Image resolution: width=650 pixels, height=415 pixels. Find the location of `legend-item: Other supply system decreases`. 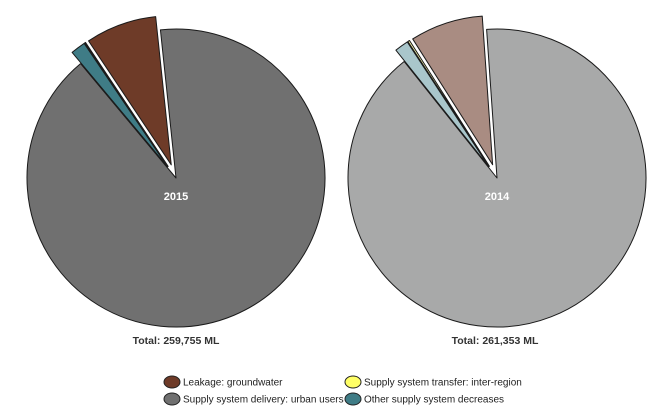

legend-item: Other supply system decreases is located at coordinates (424, 399).